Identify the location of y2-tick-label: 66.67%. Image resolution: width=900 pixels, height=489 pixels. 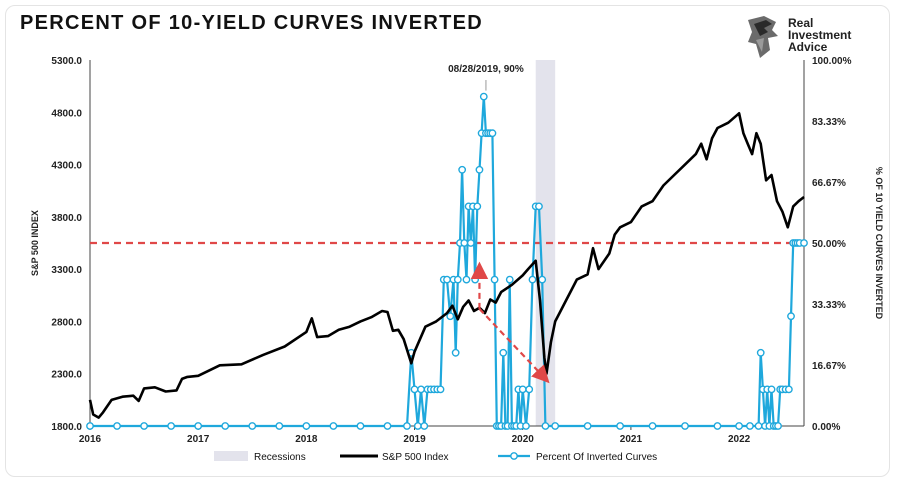
(829, 183).